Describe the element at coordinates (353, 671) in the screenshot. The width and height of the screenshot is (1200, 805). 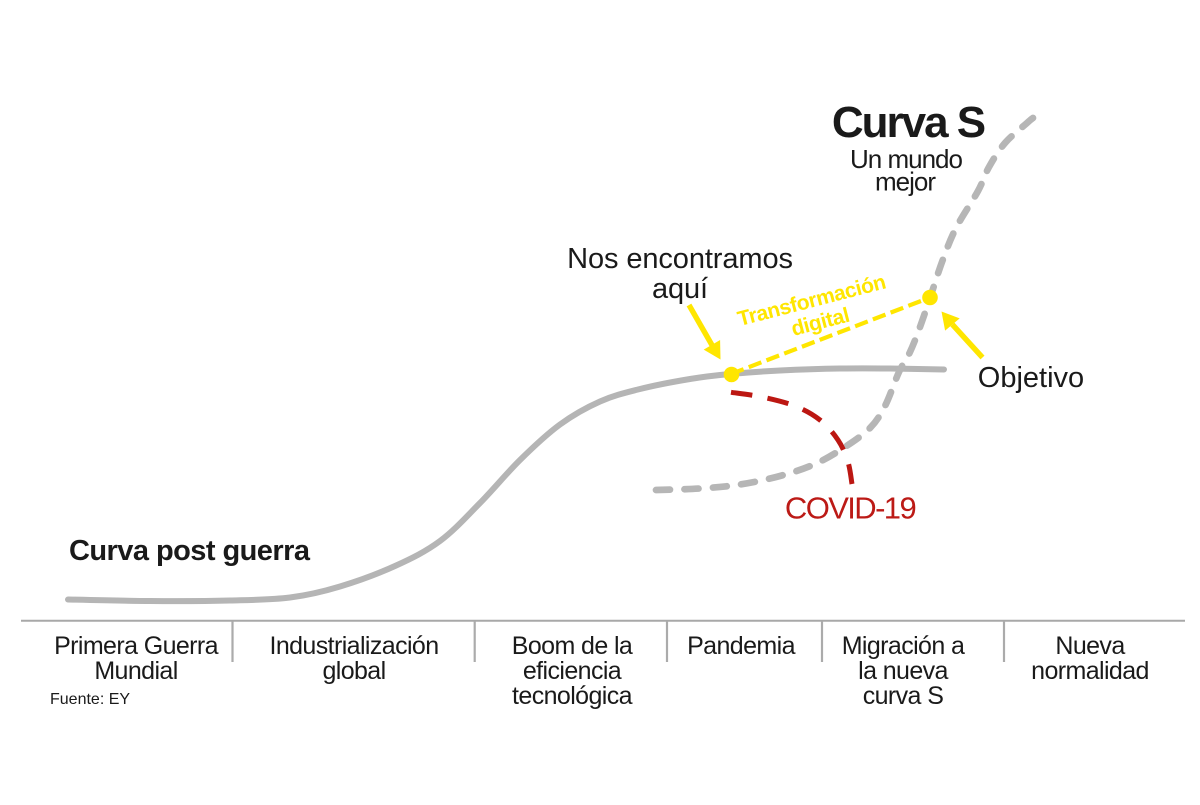
I see `svg-text: global` at that location.